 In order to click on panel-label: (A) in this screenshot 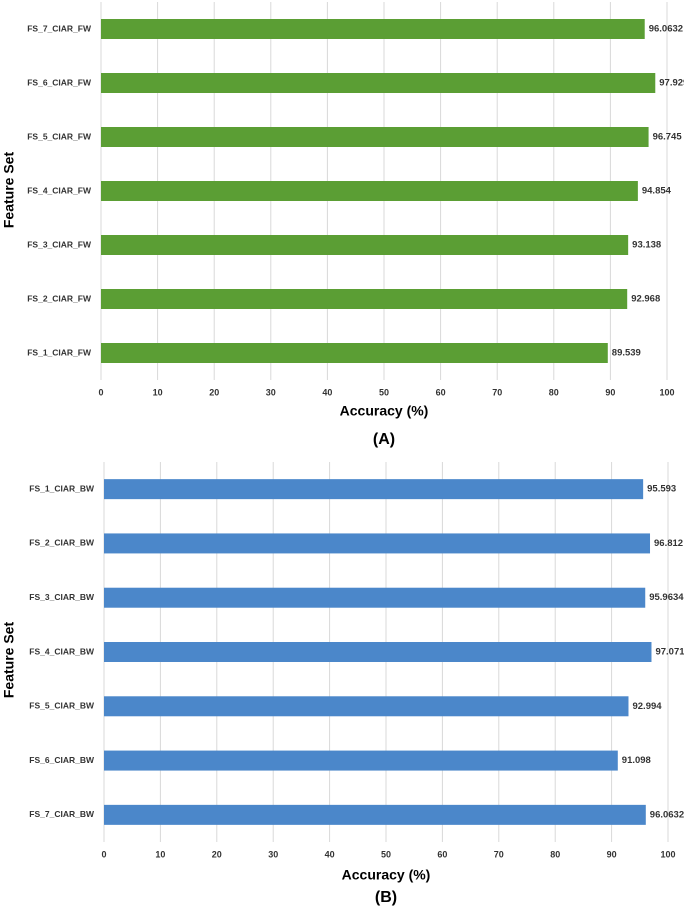, I will do `click(384, 439)`.